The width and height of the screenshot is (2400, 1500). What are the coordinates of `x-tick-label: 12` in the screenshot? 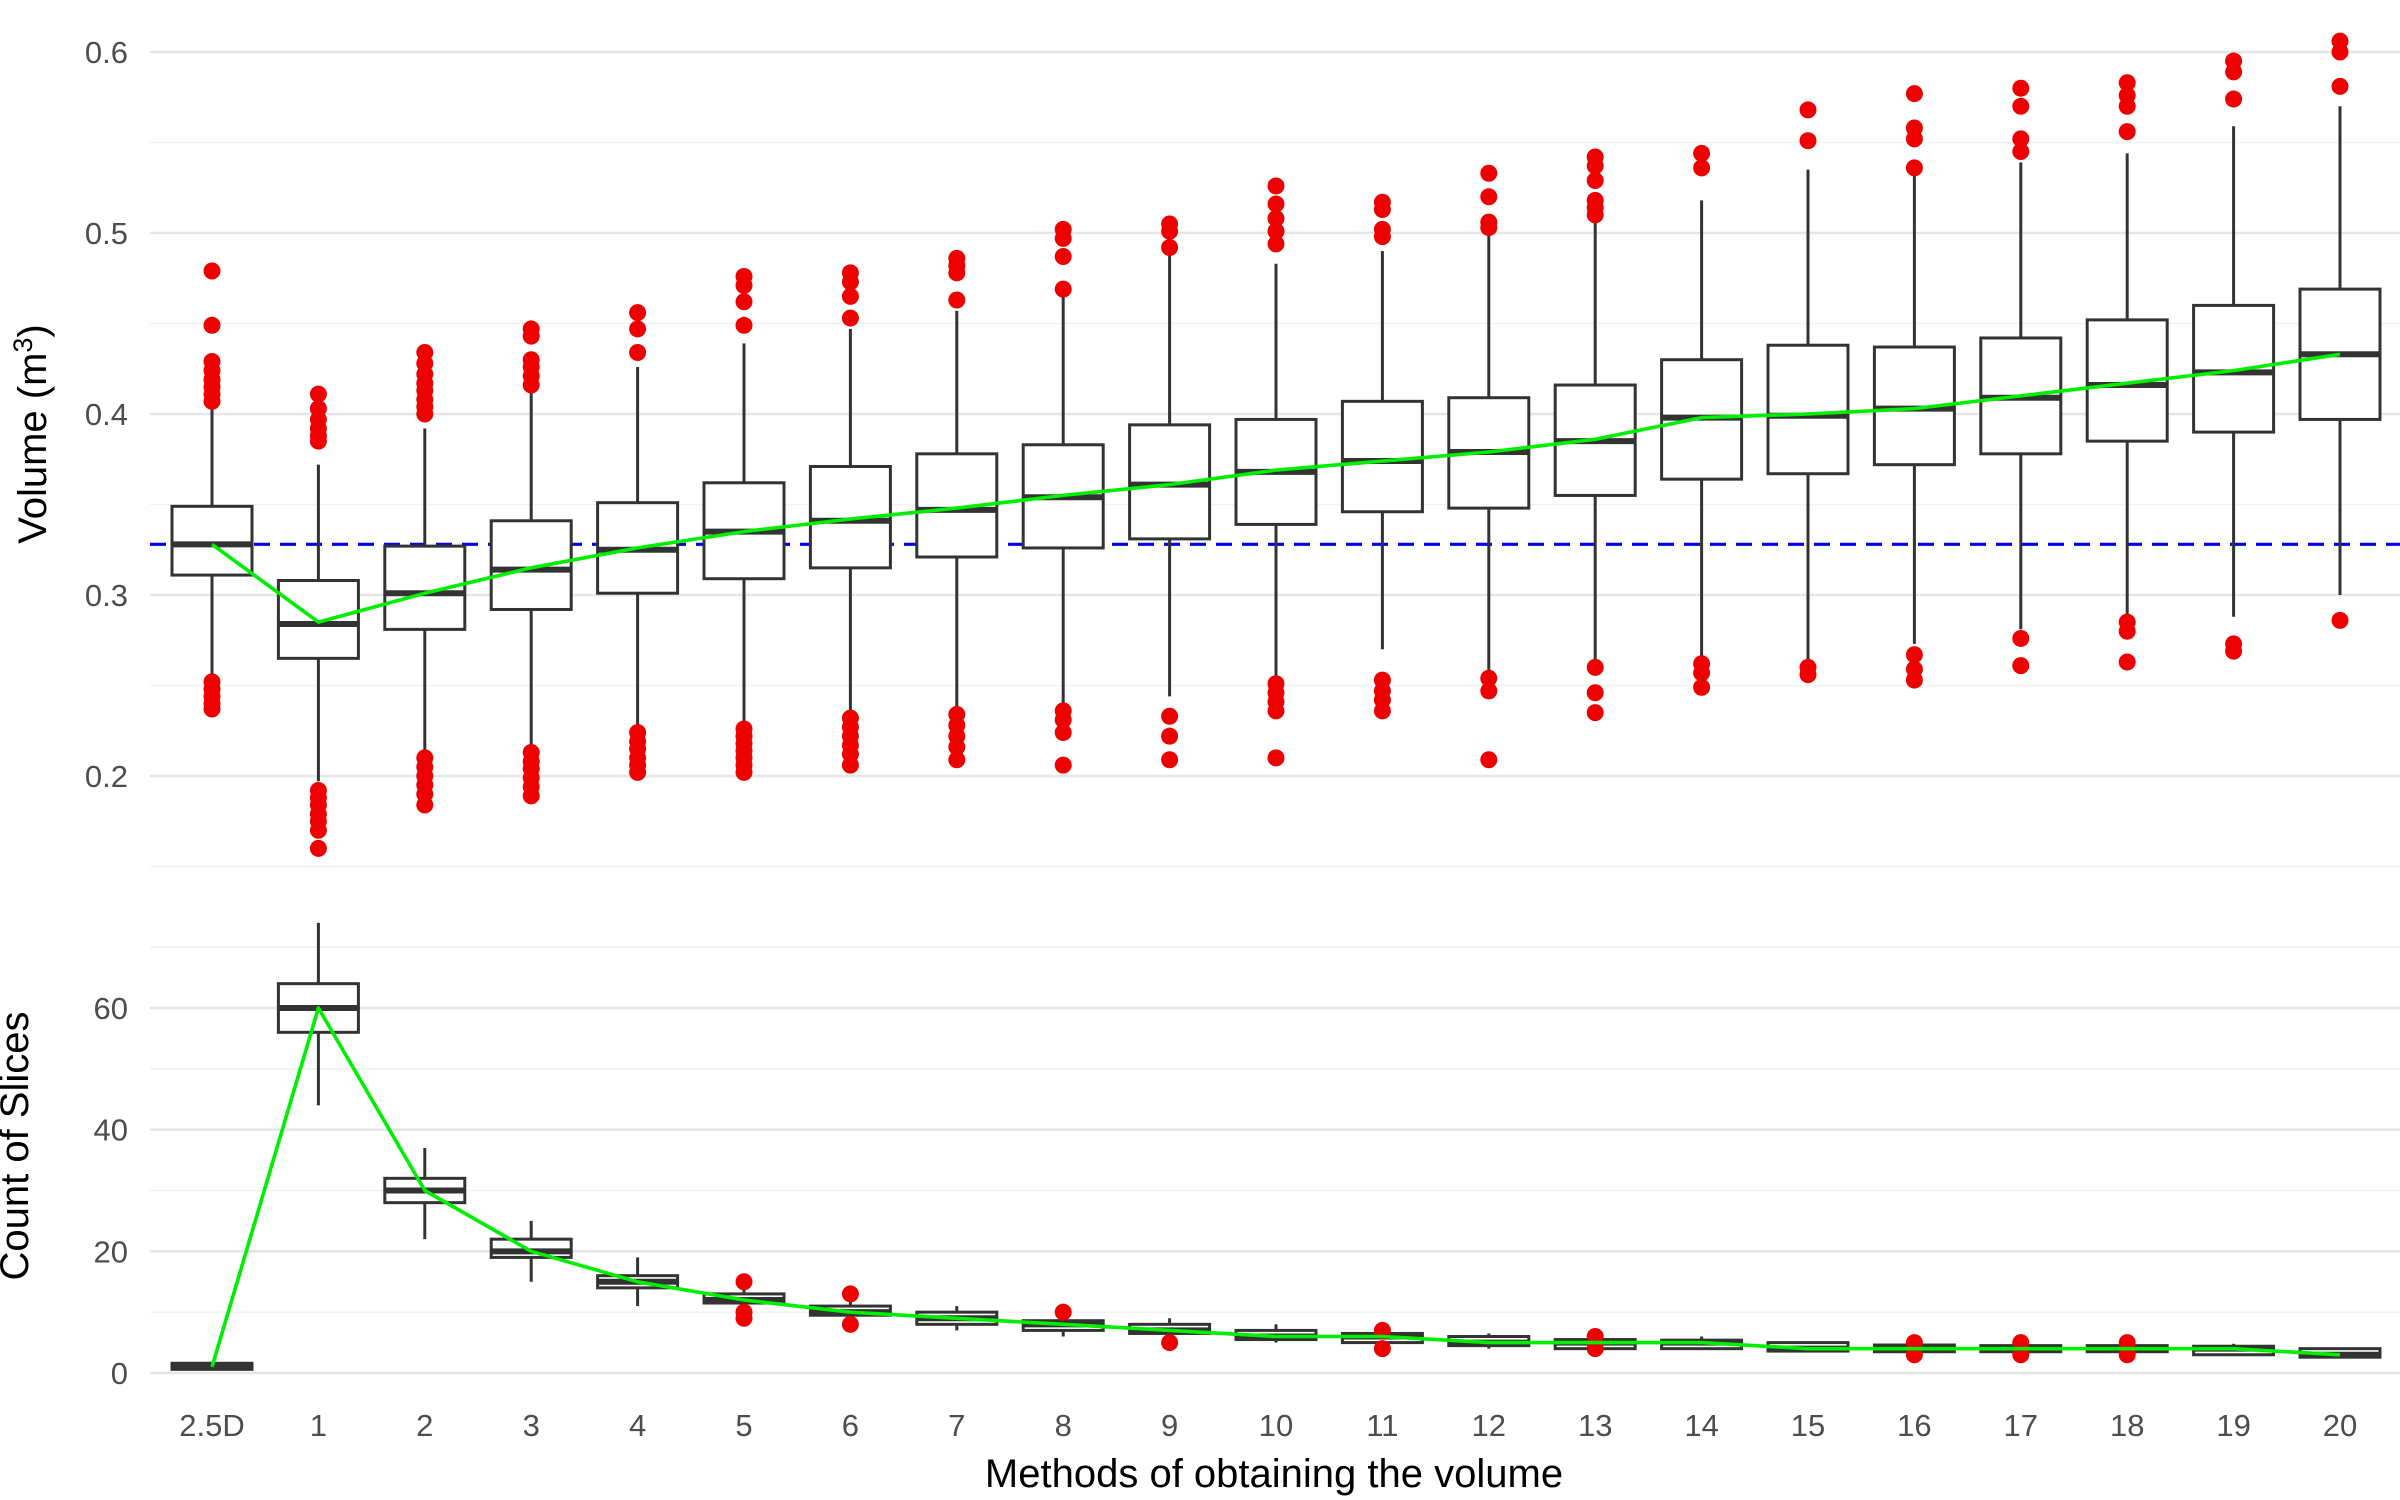 It's located at (1489, 1425).